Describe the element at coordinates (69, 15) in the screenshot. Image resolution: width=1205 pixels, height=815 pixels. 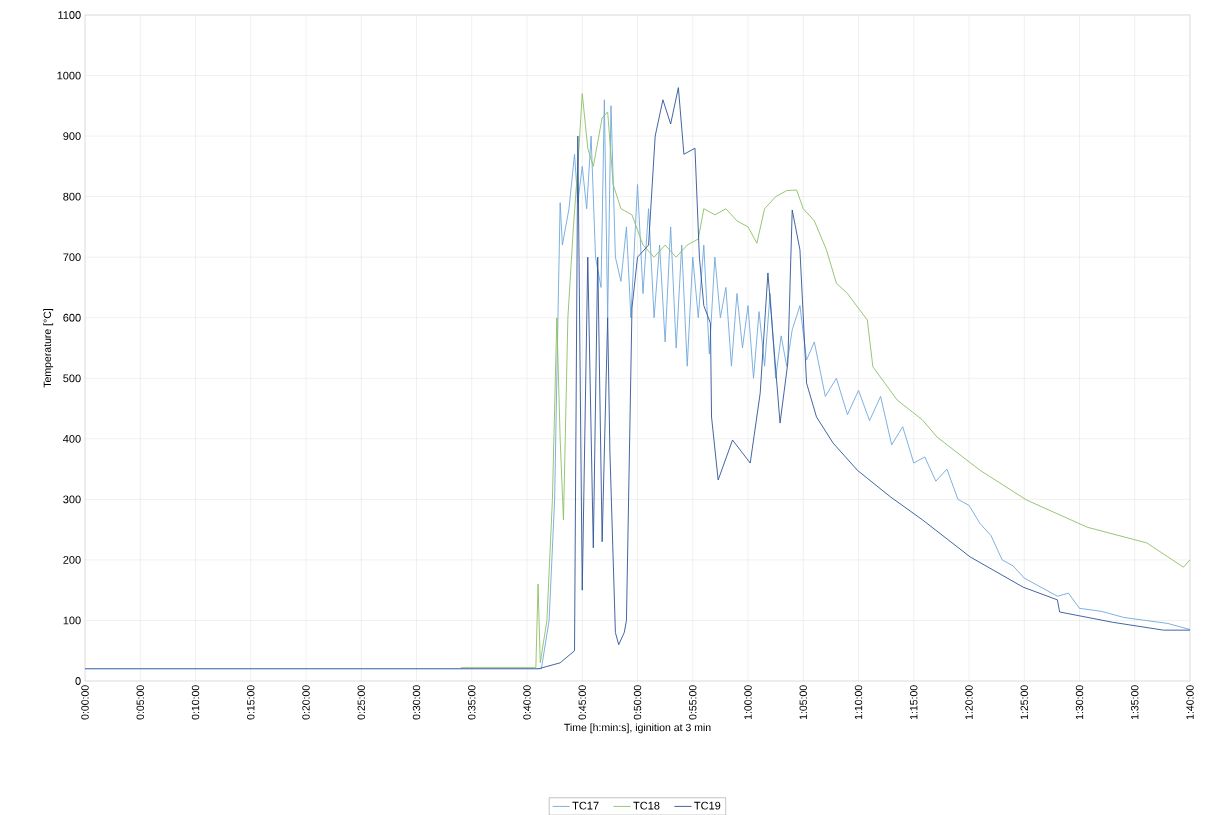
I see `y-tick-label: 1100` at that location.